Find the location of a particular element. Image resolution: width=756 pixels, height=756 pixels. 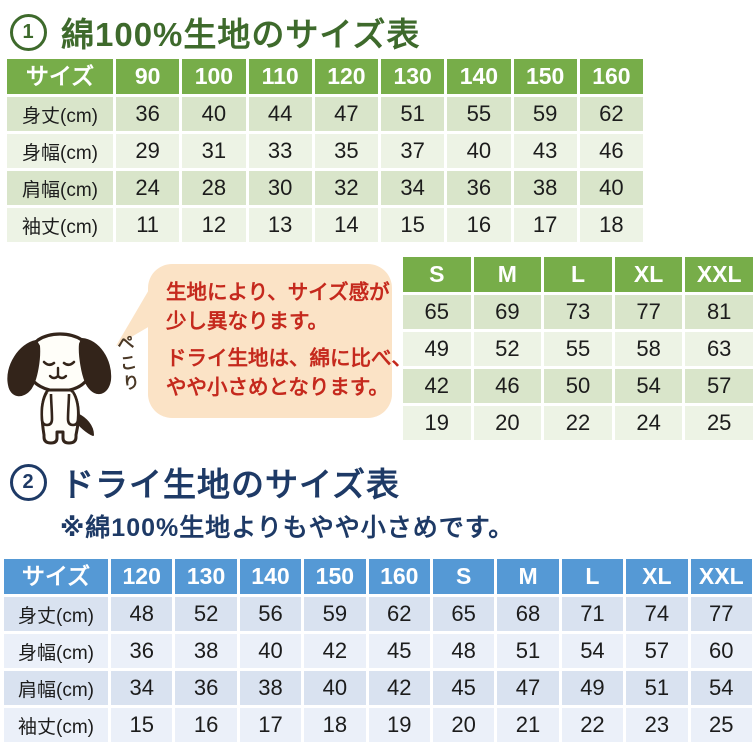

table-row: 身丈(cm) 48 52 56 59 62 65 68 71 74 77 is located at coordinates (378, 614).